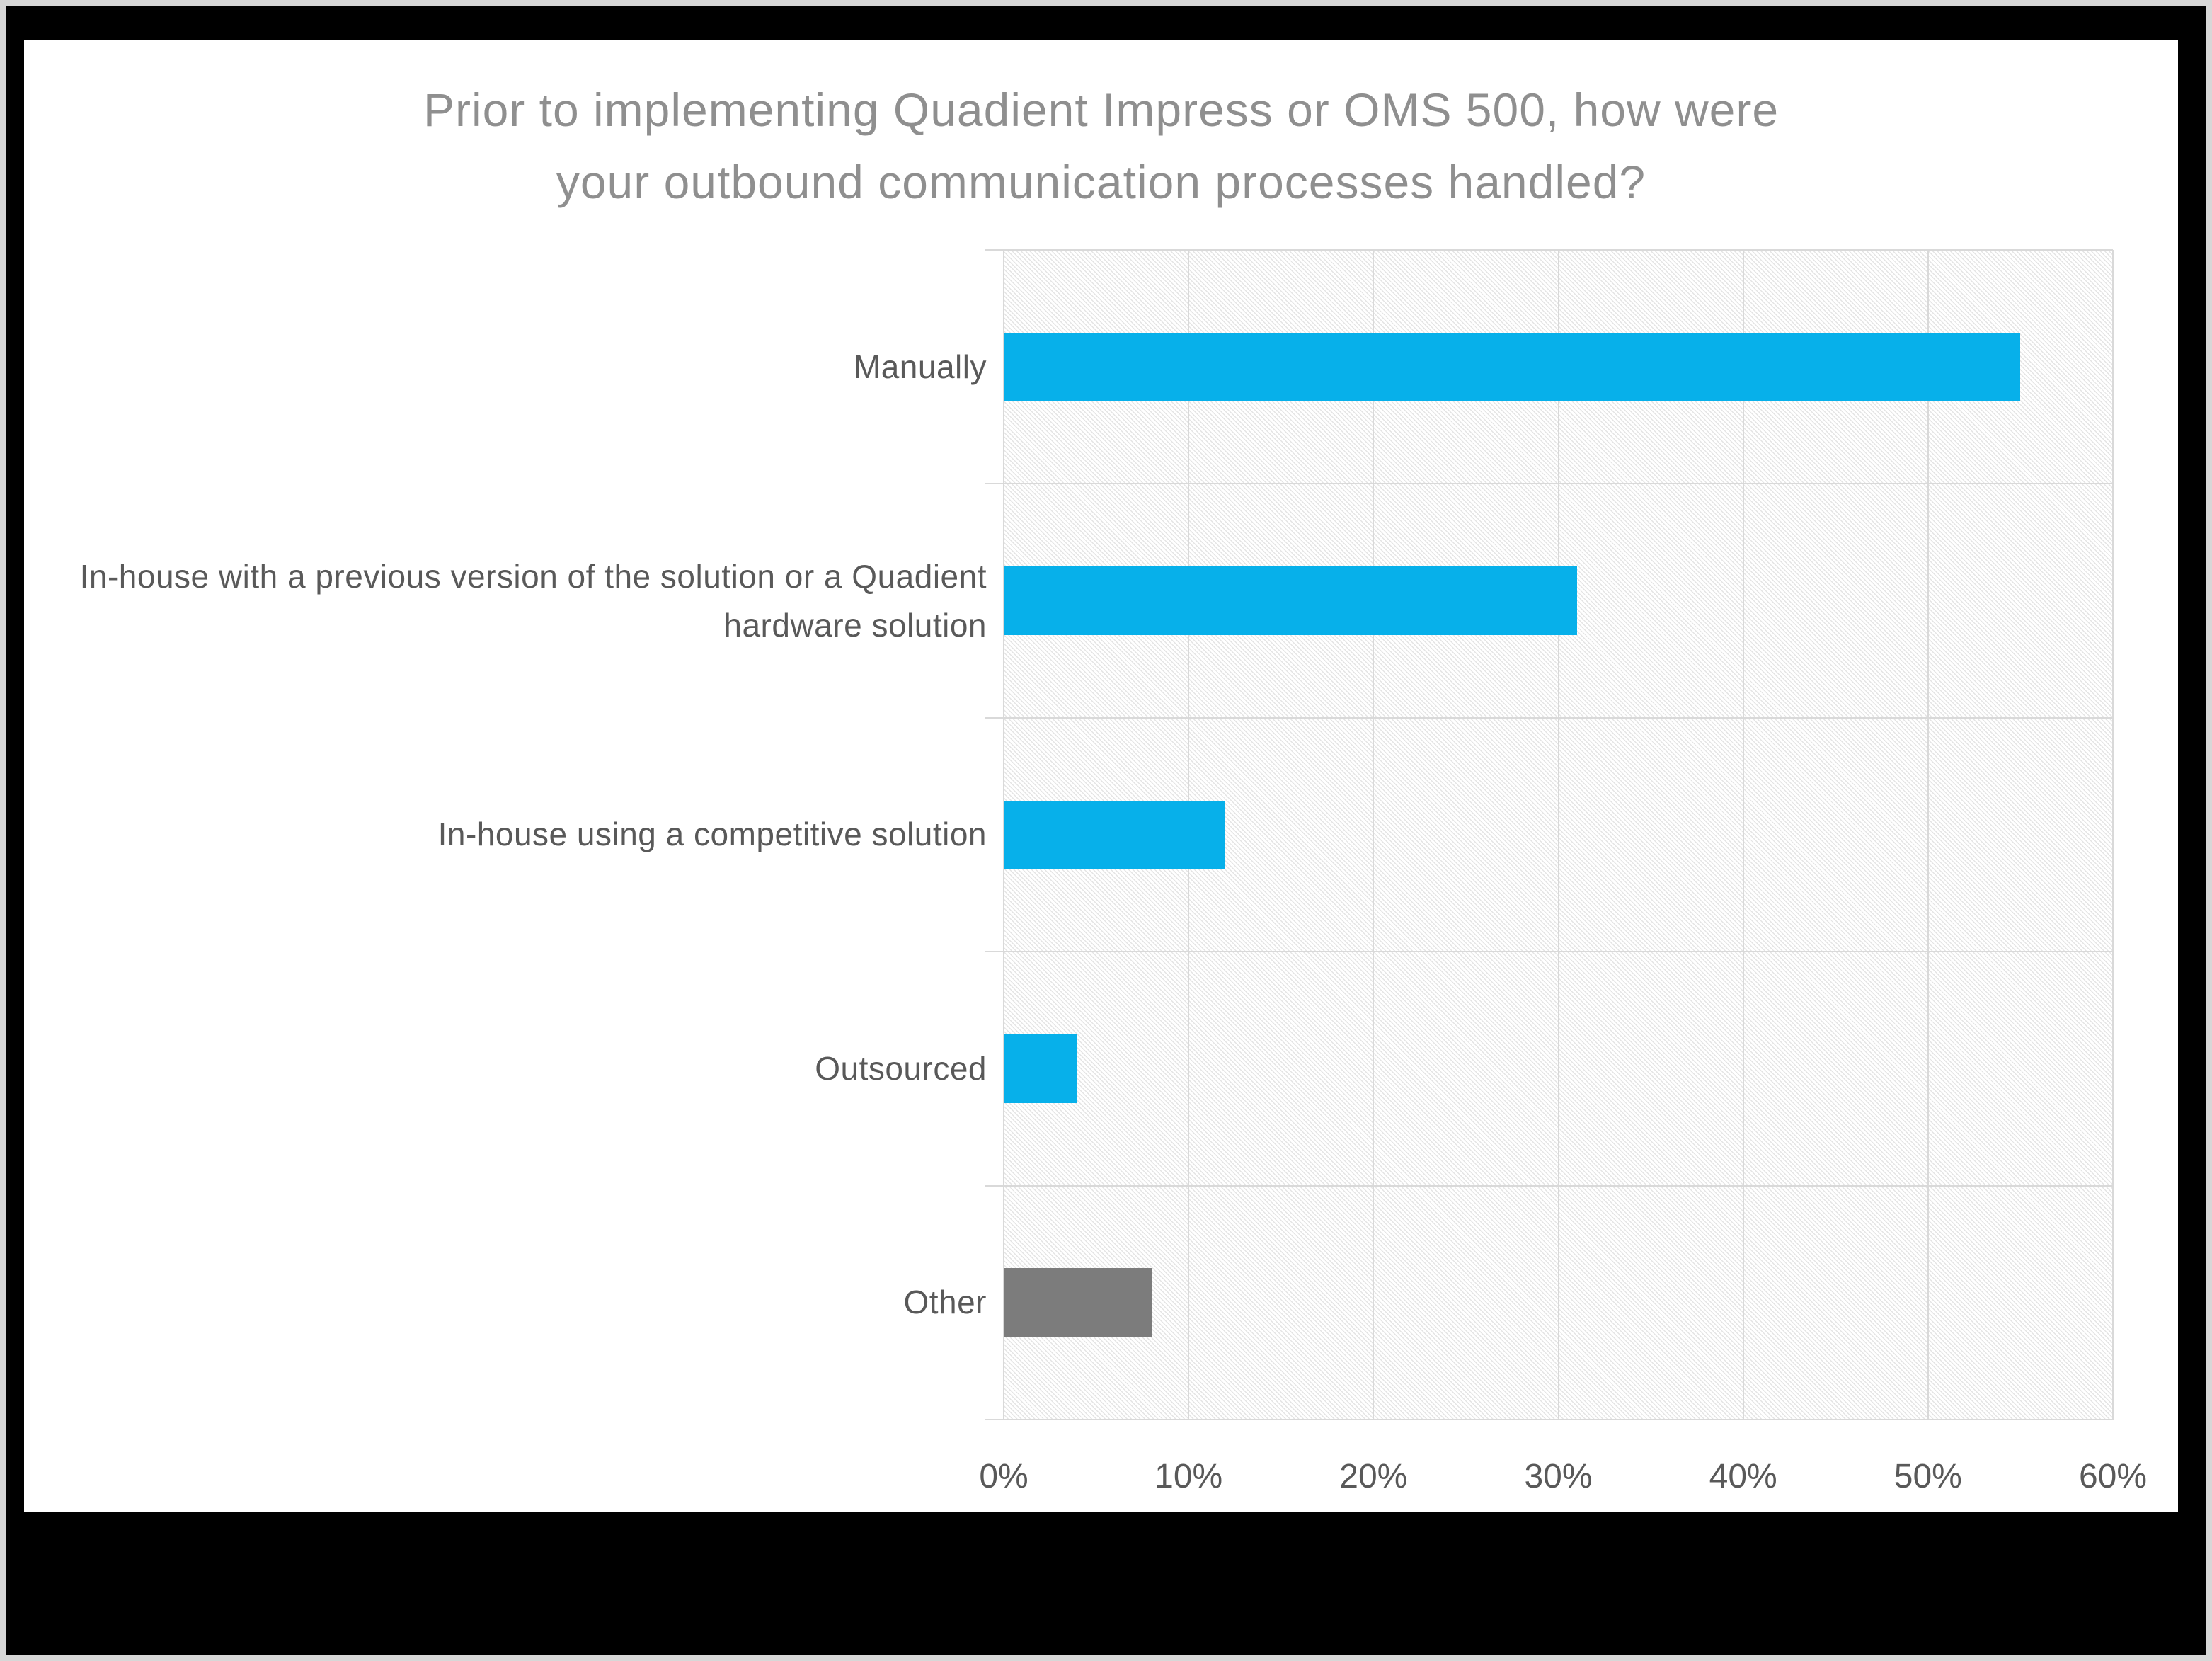  Describe the element at coordinates (1558, 250) in the screenshot. I see `plot-top-border` at that location.